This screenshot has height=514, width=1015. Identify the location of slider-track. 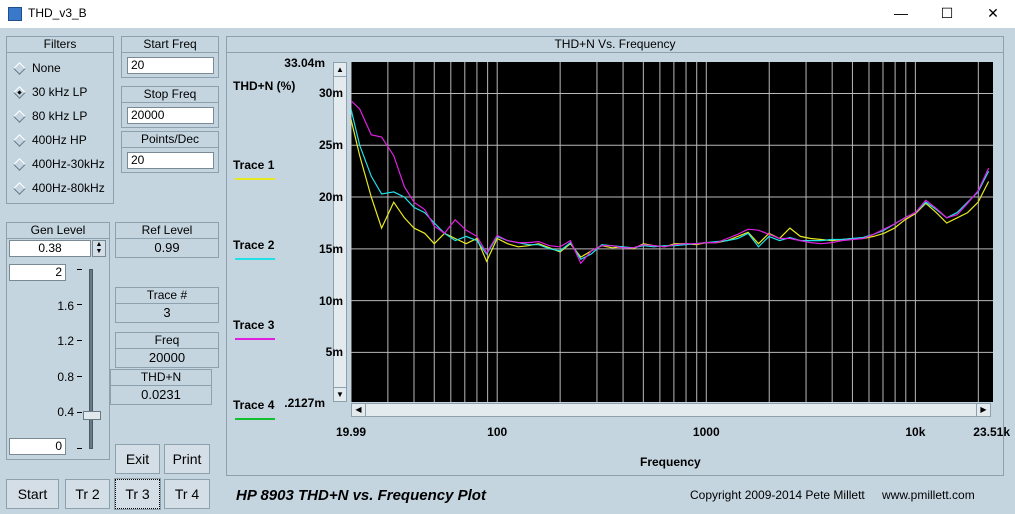
(91, 359).